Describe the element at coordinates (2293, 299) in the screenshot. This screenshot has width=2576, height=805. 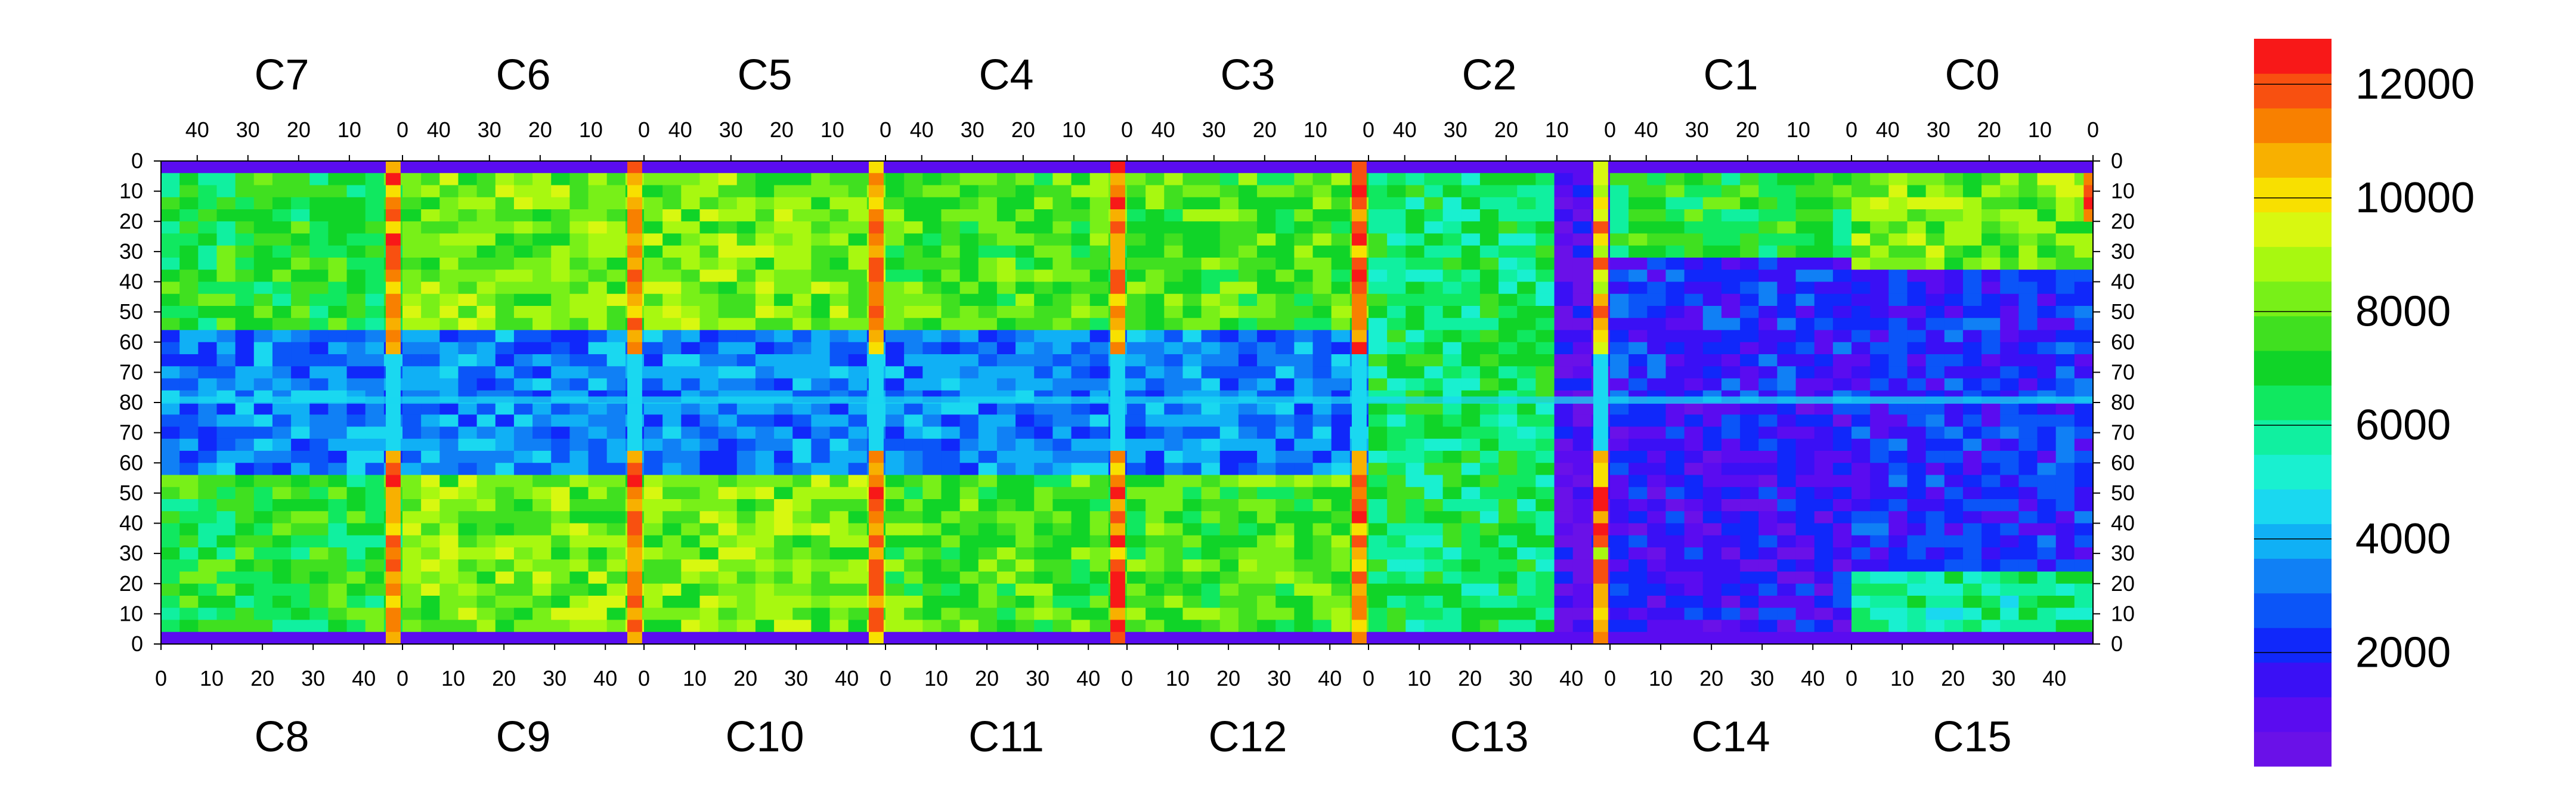
I see `colorbar-swatch` at that location.